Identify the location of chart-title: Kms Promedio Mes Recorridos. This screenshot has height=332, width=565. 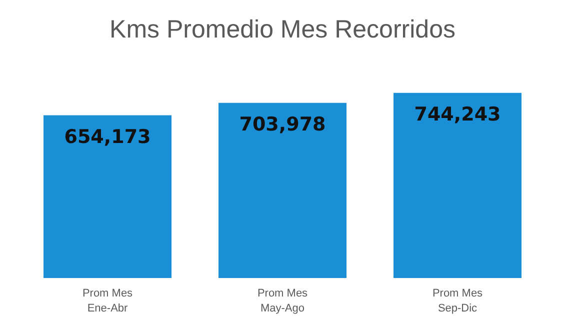
(283, 30).